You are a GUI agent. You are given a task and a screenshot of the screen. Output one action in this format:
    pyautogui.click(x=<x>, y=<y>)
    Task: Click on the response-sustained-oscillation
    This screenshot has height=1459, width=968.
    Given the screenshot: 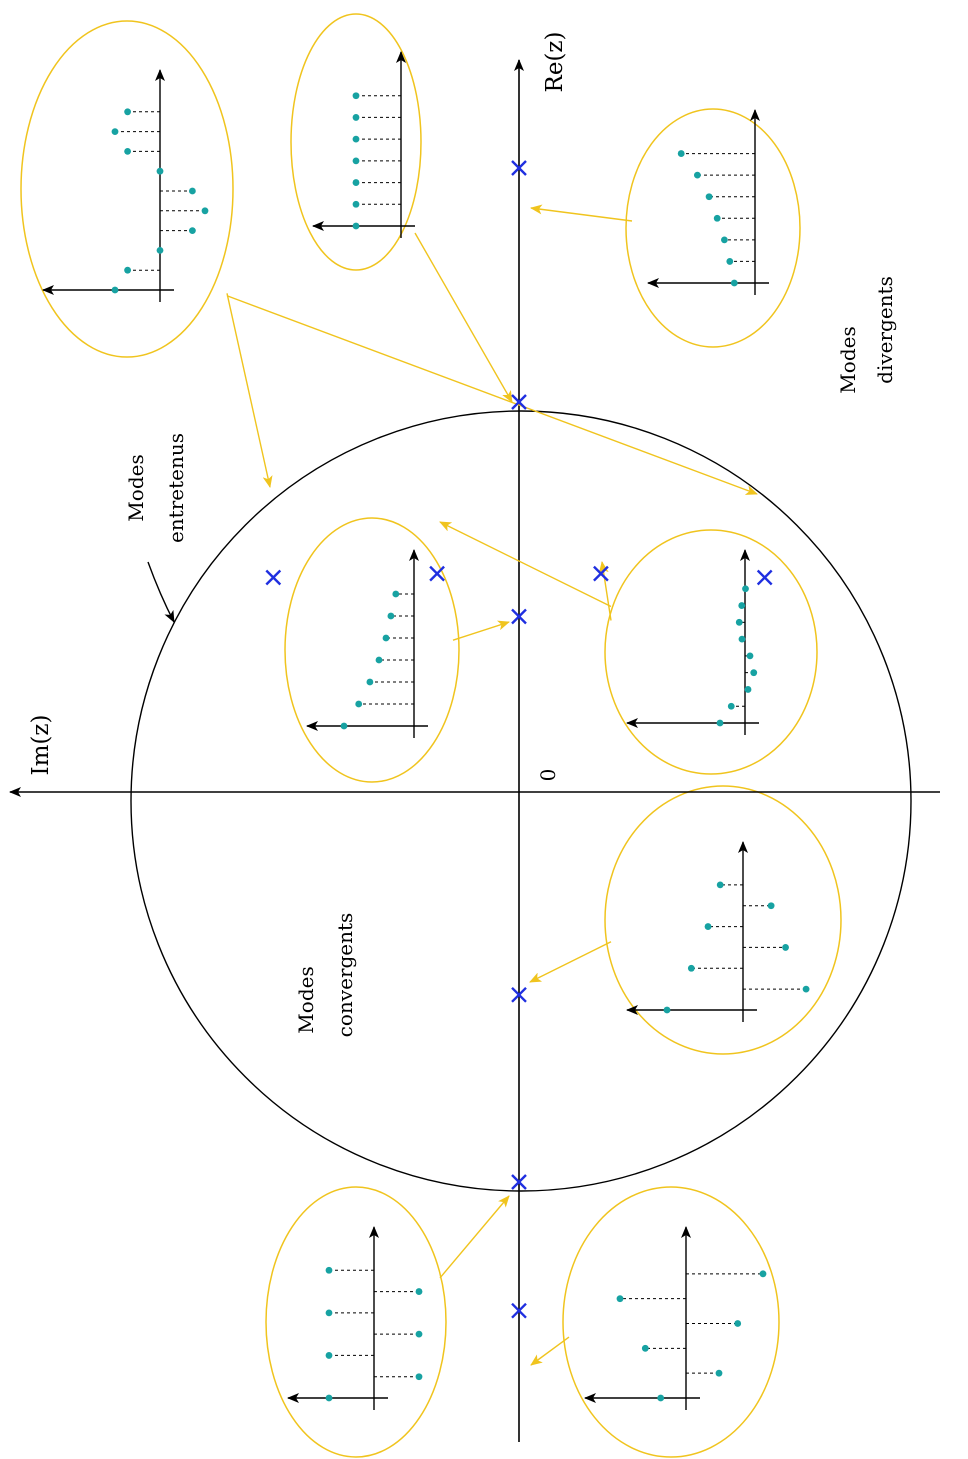 What is the action you would take?
    pyautogui.click(x=127, y=189)
    